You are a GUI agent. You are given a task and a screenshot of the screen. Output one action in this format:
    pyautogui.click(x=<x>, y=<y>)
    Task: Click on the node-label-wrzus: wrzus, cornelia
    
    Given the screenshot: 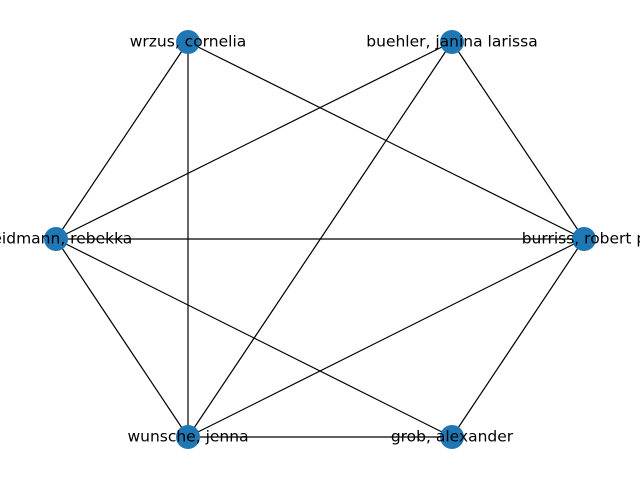 What is the action you would take?
    pyautogui.click(x=188, y=42)
    